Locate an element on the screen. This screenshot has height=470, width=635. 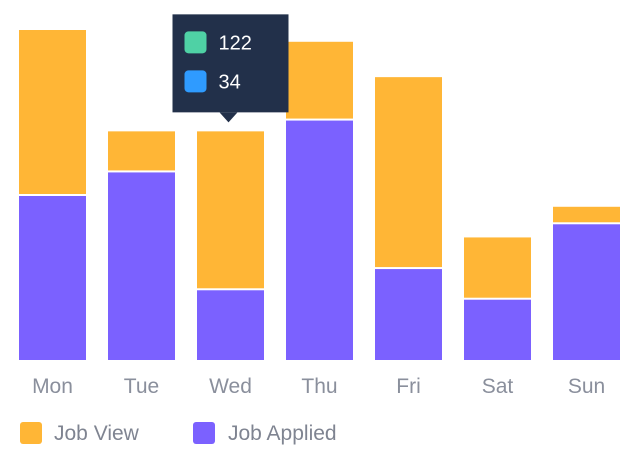
x-tick-label-mon: Mon is located at coordinates (52, 386).